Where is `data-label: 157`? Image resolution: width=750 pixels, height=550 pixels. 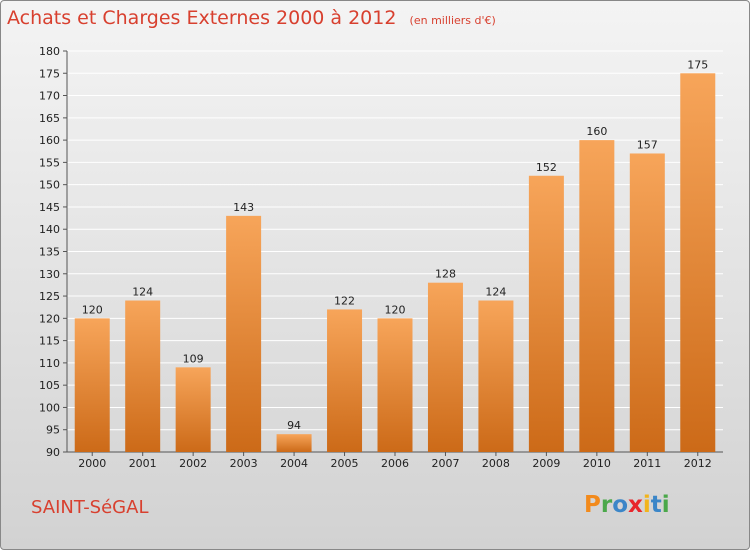
data-label: 157 is located at coordinates (647, 144).